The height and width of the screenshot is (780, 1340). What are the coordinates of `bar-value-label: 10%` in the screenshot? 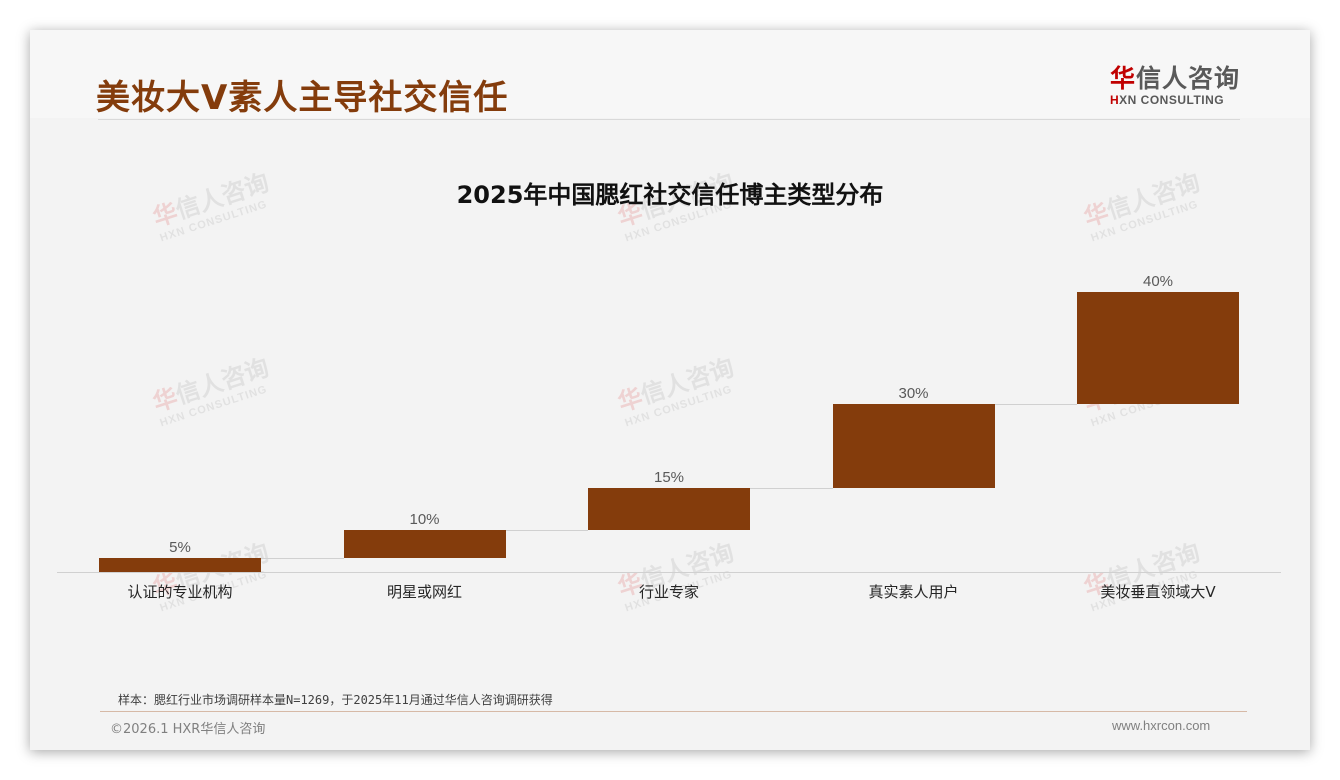 It's located at (424, 519).